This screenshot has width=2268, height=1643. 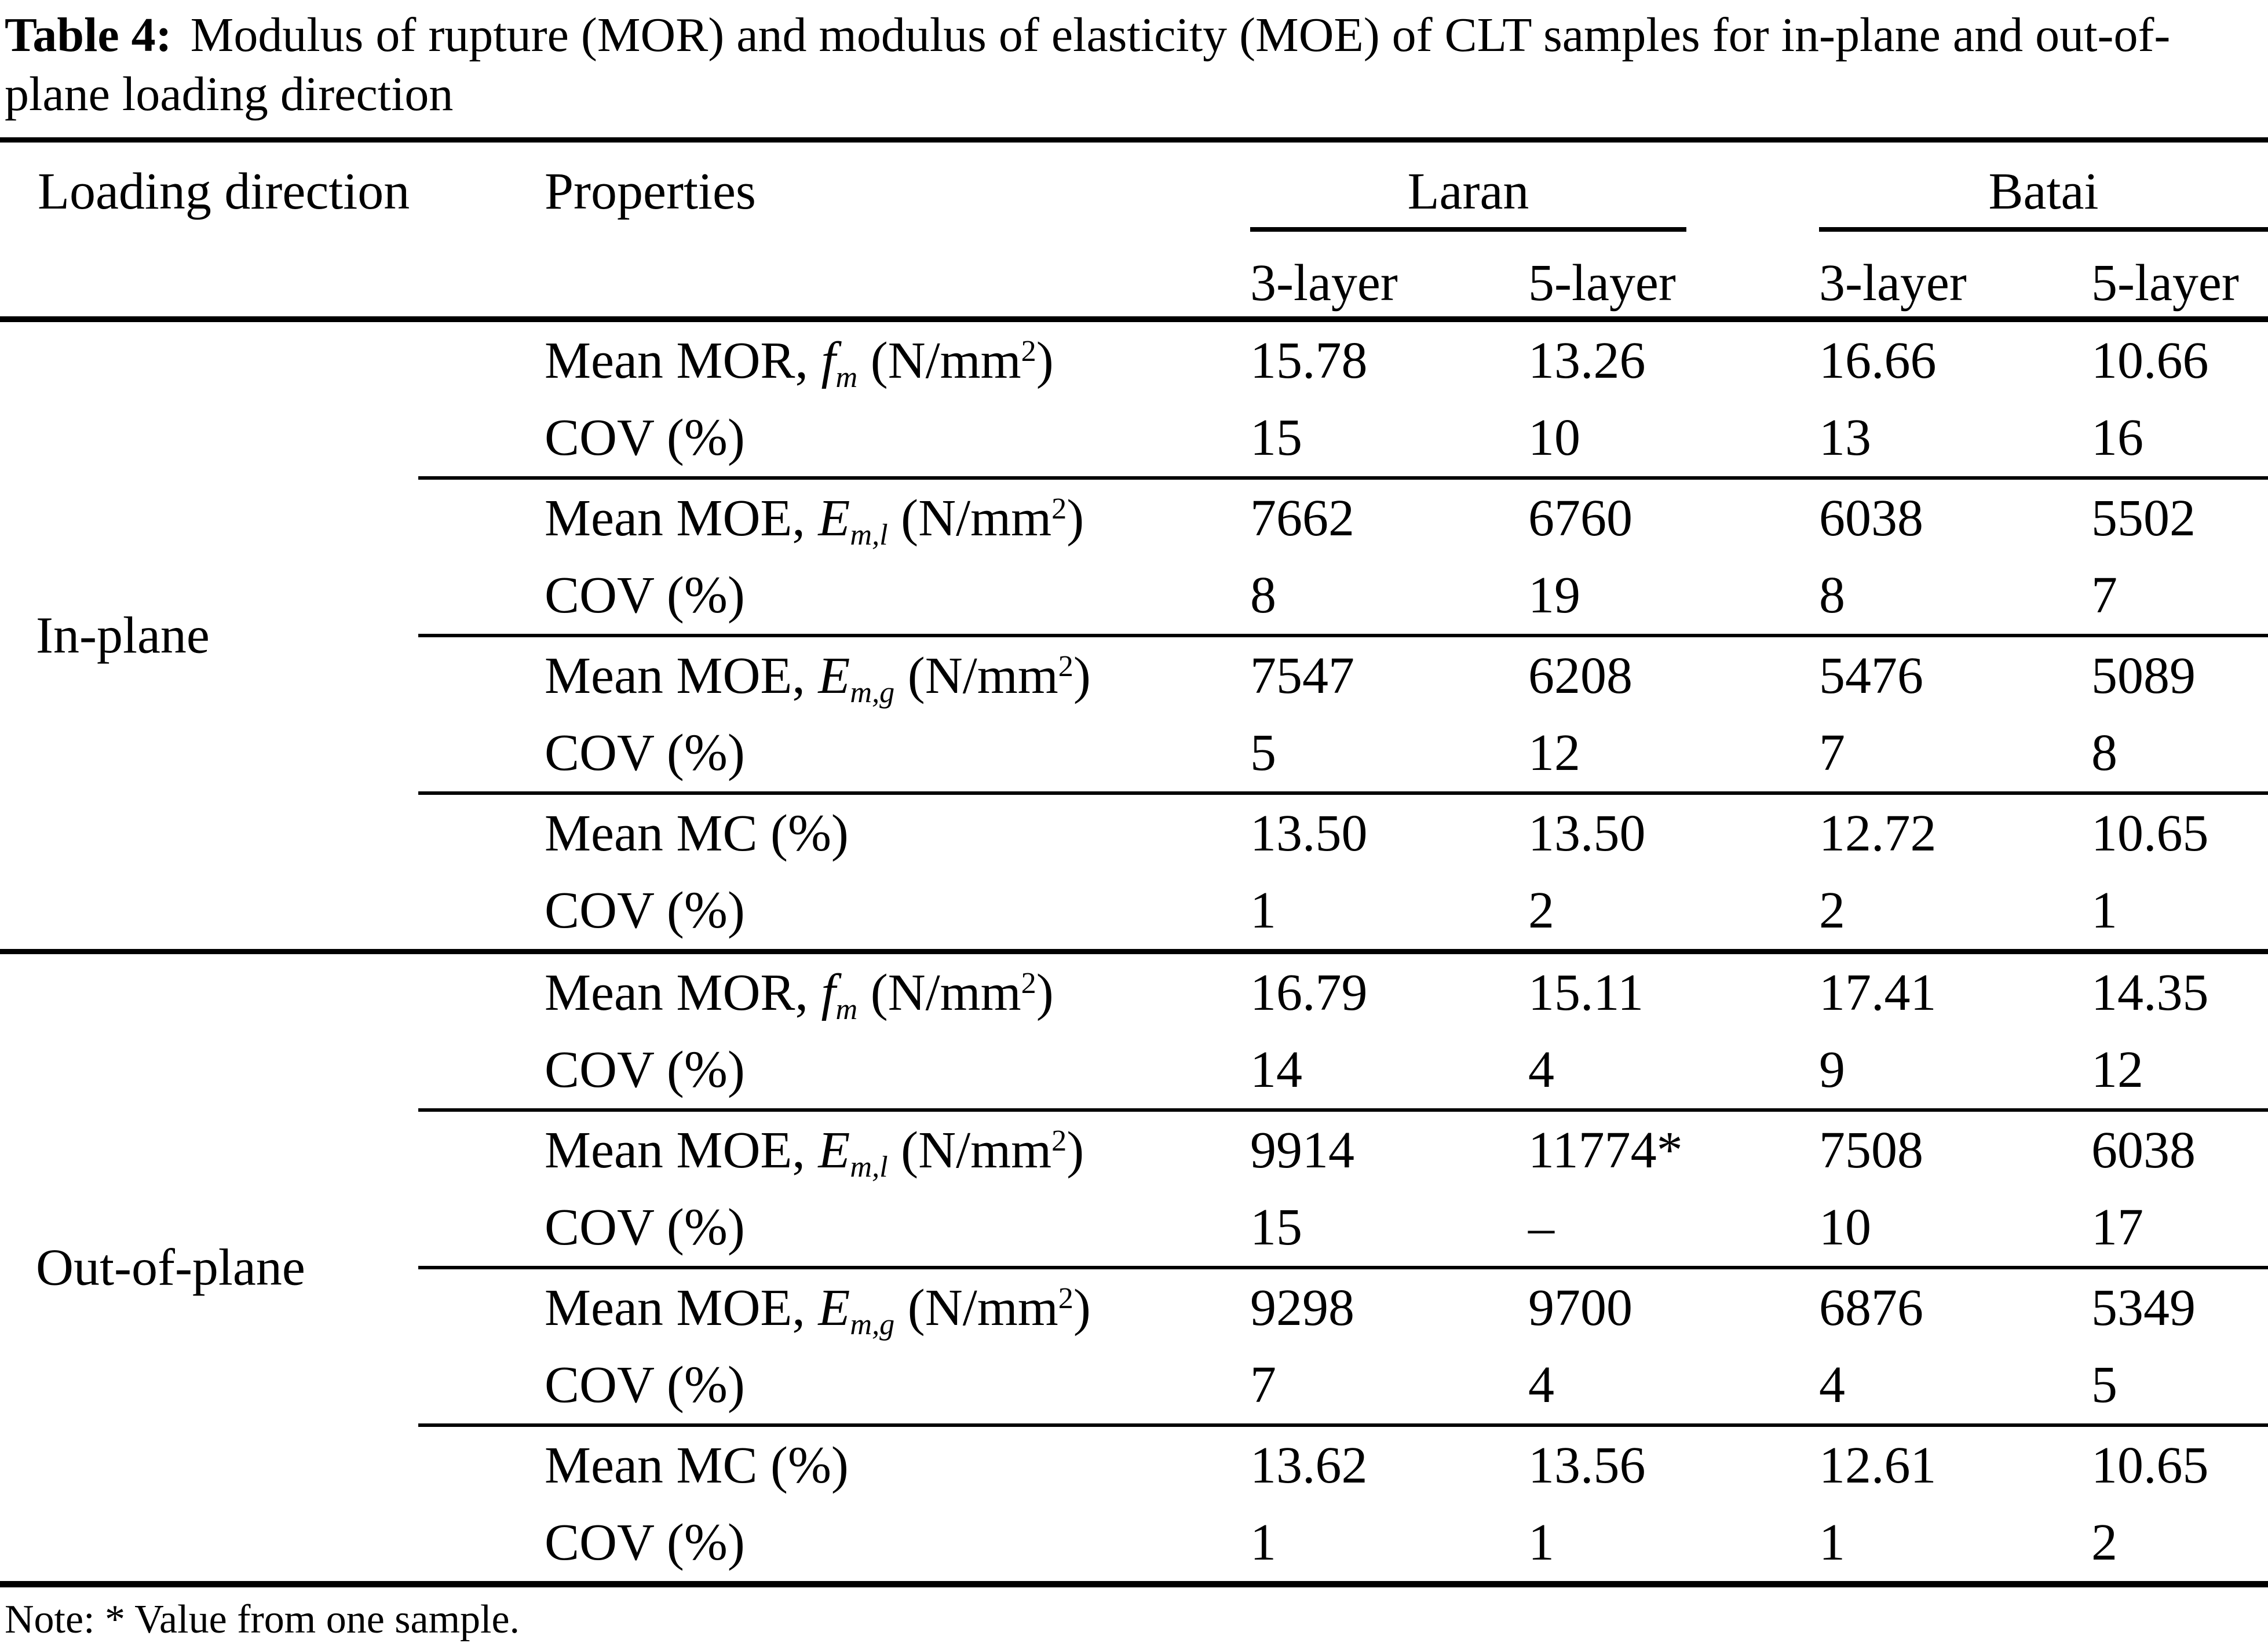 I want to click on table-row: Mean MC (%) 13.62 13.56 12.61 10.65, so click(x=1134, y=1466).